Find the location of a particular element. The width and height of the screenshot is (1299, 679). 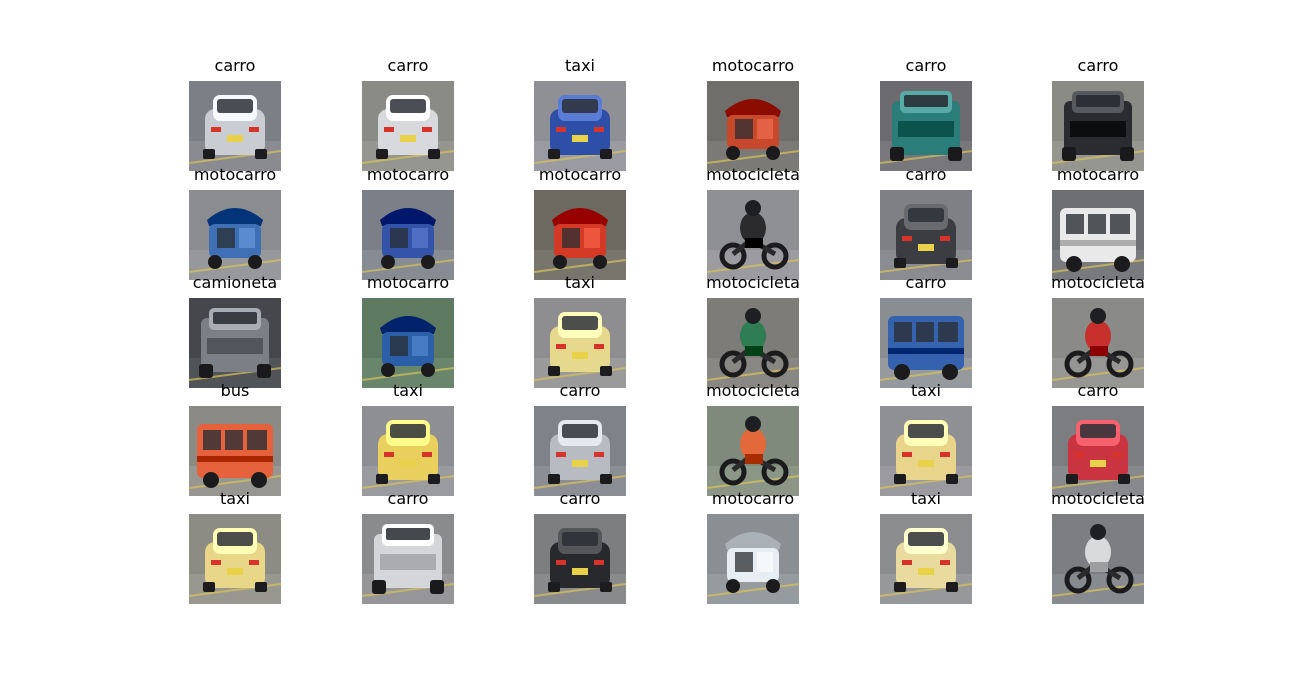

image-label: camioneta is located at coordinates (235, 282).